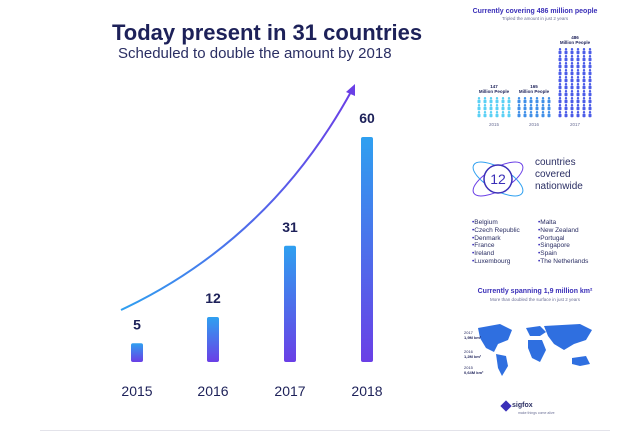 This screenshot has width=640, height=433. Describe the element at coordinates (213, 298) in the screenshot. I see `bar-value-label: 12` at that location.